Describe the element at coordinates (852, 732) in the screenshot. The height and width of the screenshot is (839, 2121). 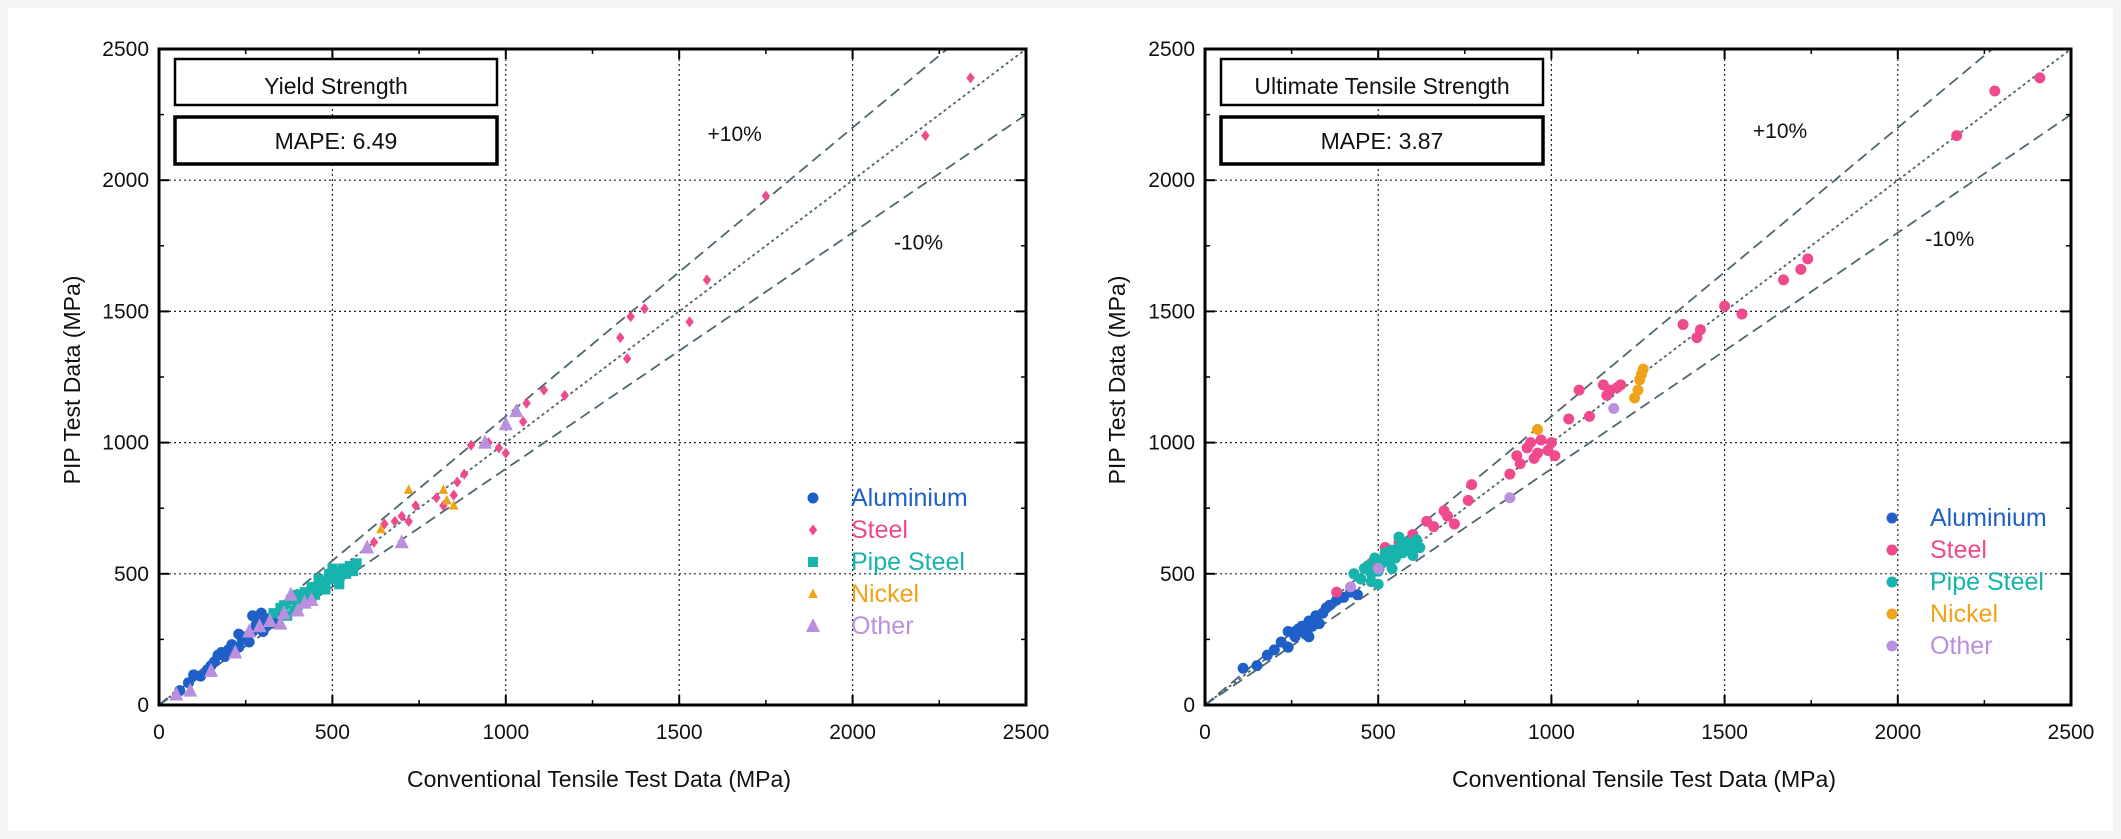
I see `x-tick-label: 2000` at that location.